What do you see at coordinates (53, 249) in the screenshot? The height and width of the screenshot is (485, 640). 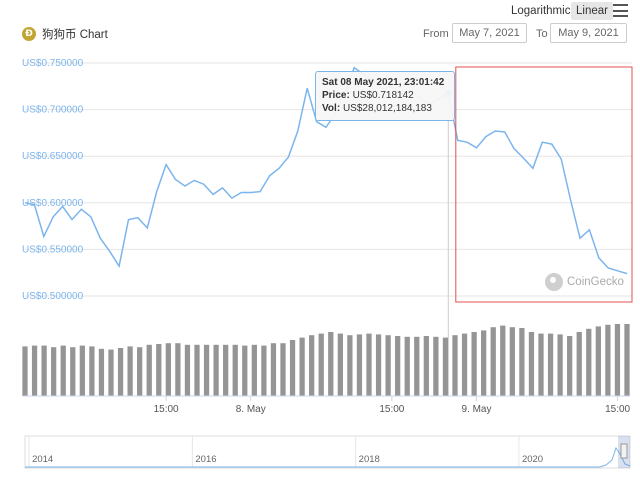 I see `y-tick-label: US$0.550000` at bounding box center [53, 249].